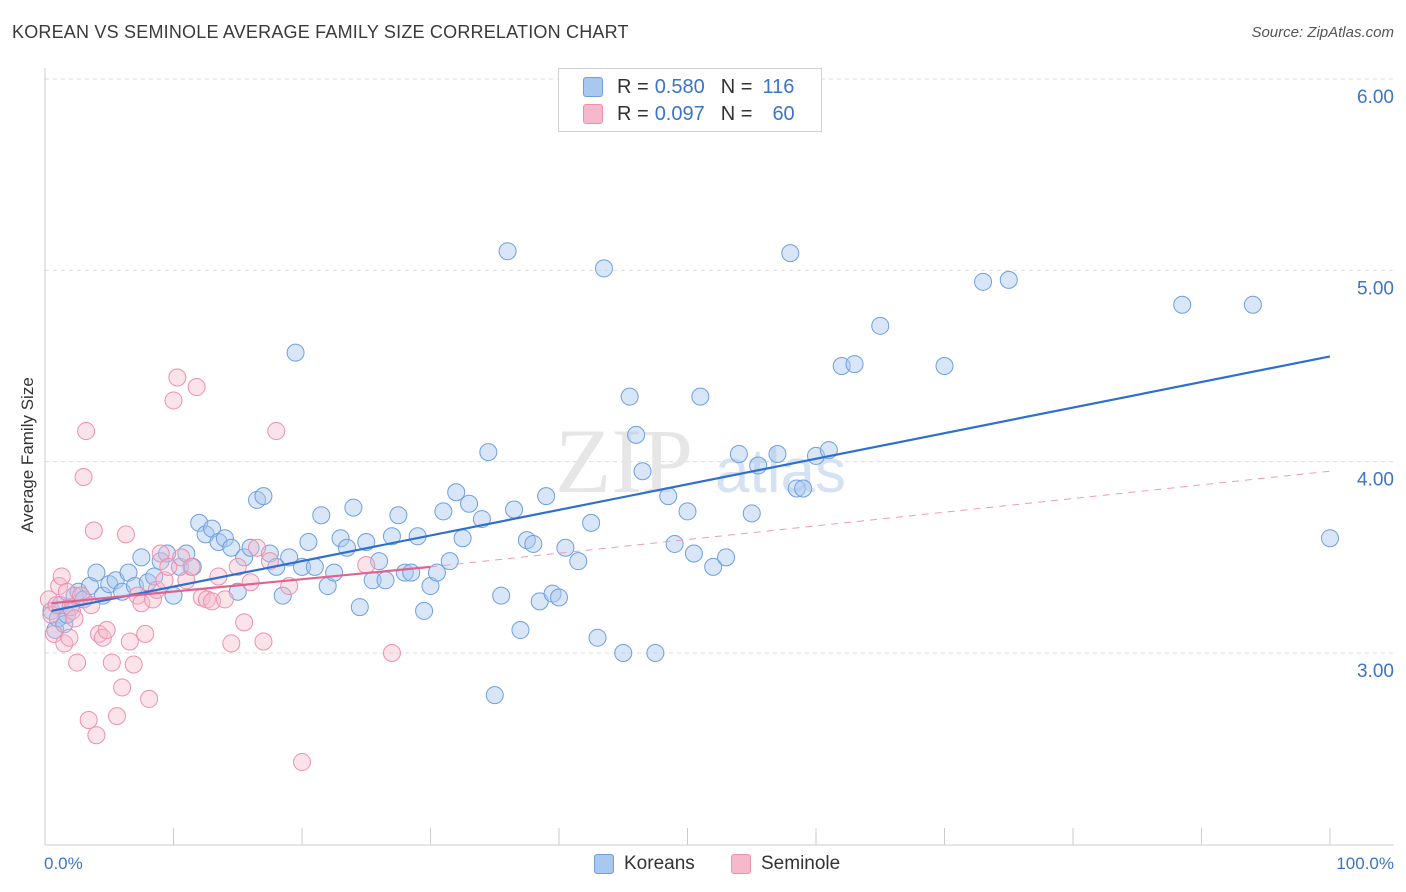 This screenshot has height=892, width=1406. Describe the element at coordinates (783, 113) in the screenshot. I see `legend-n-value-seminole: 60` at that location.